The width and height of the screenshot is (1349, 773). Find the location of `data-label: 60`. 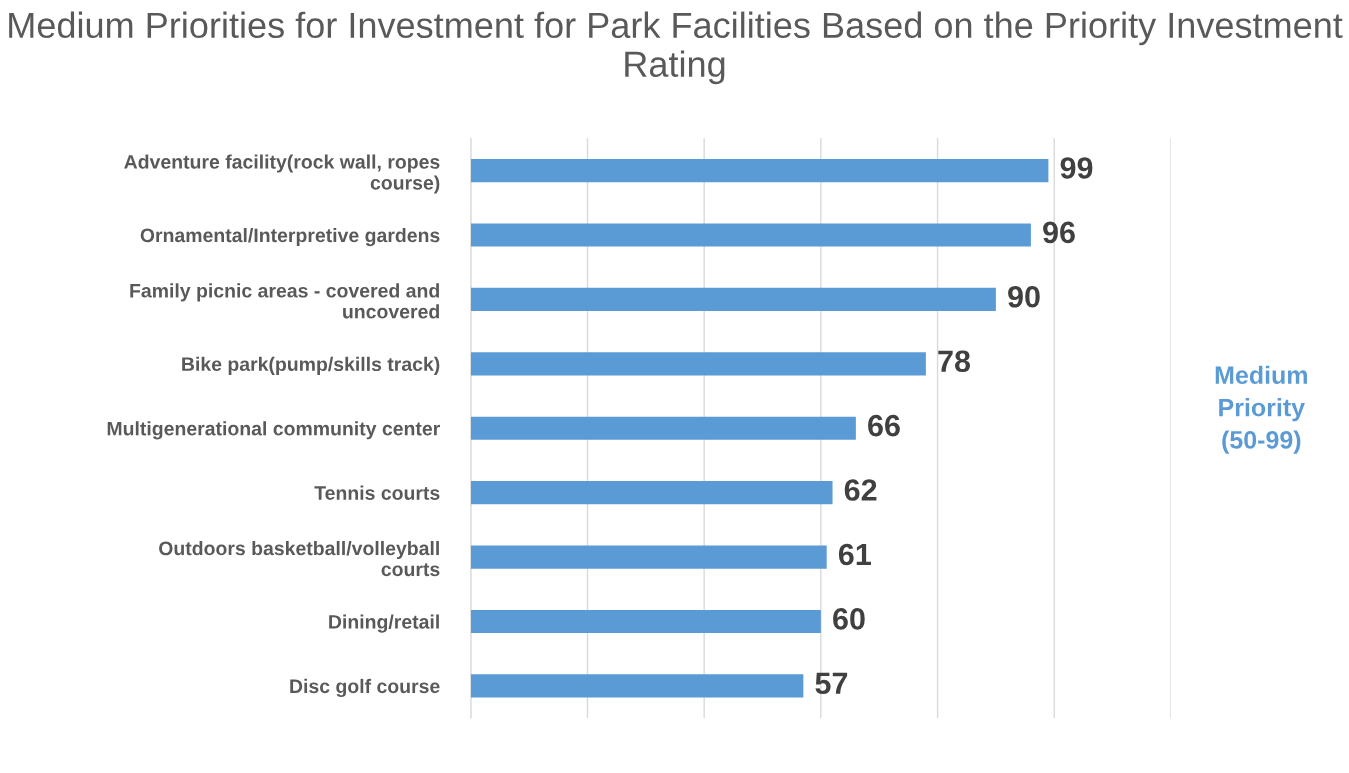

data-label: 60 is located at coordinates (849, 619).